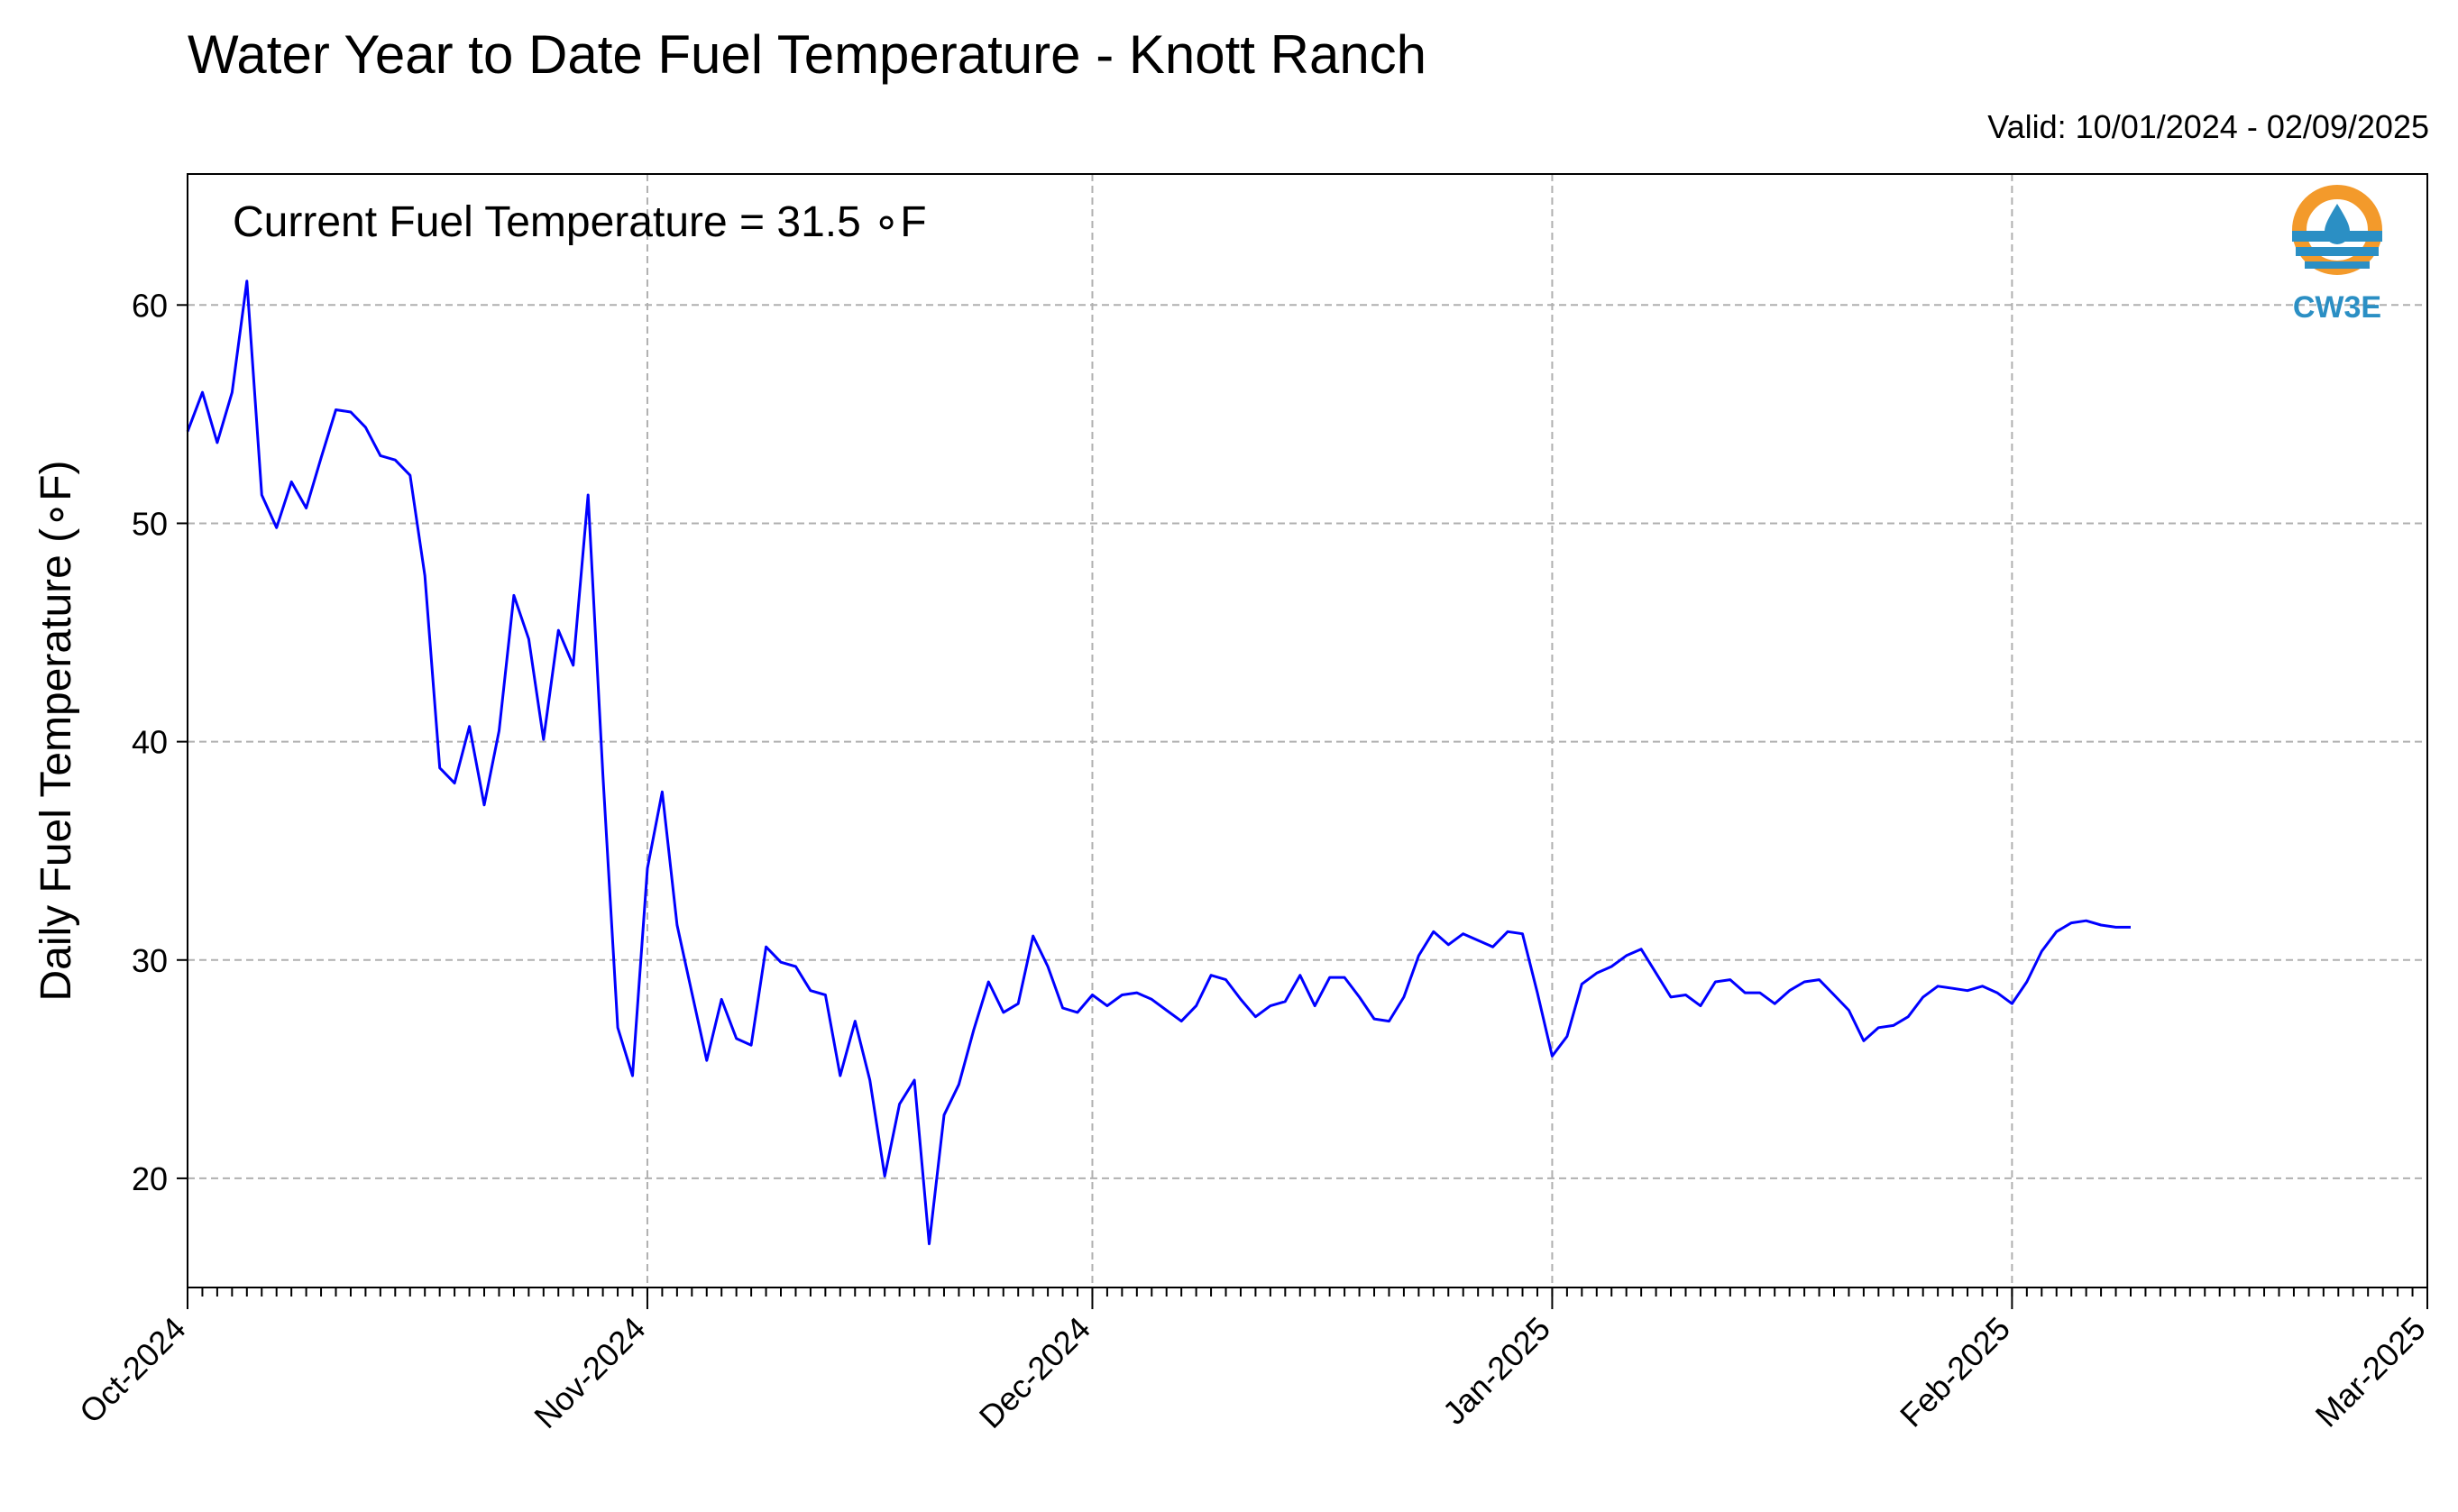 The image size is (2458, 1512). Describe the element at coordinates (150, 1178) in the screenshot. I see `y-tick-label: 20` at that location.